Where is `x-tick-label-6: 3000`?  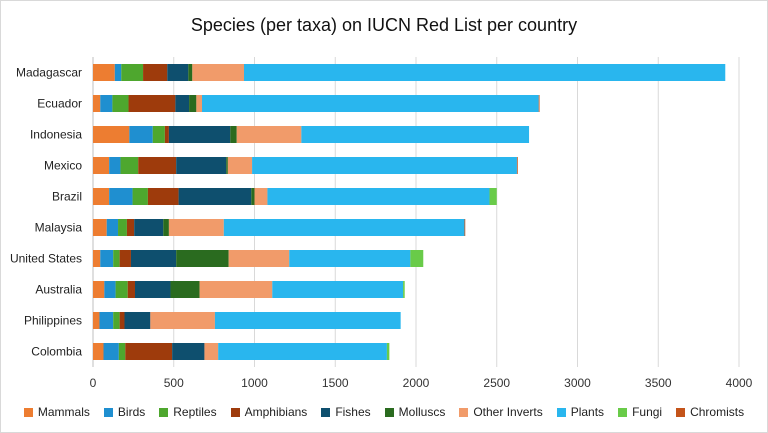 x-tick-label-6: 3000 is located at coordinates (577, 383).